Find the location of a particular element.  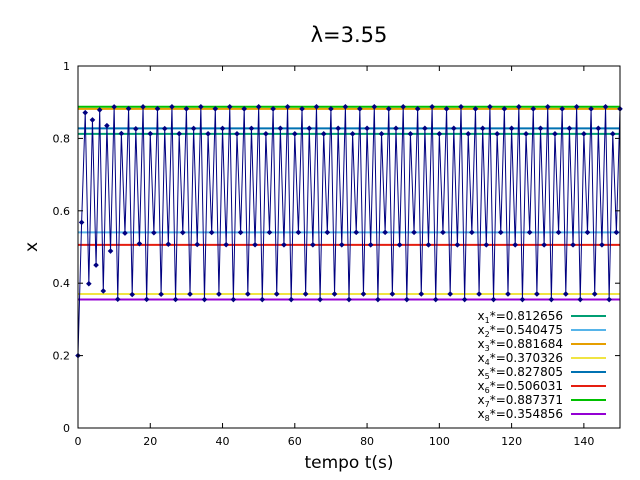

y-tick-label-0.2: 0.2 is located at coordinates (62, 356).